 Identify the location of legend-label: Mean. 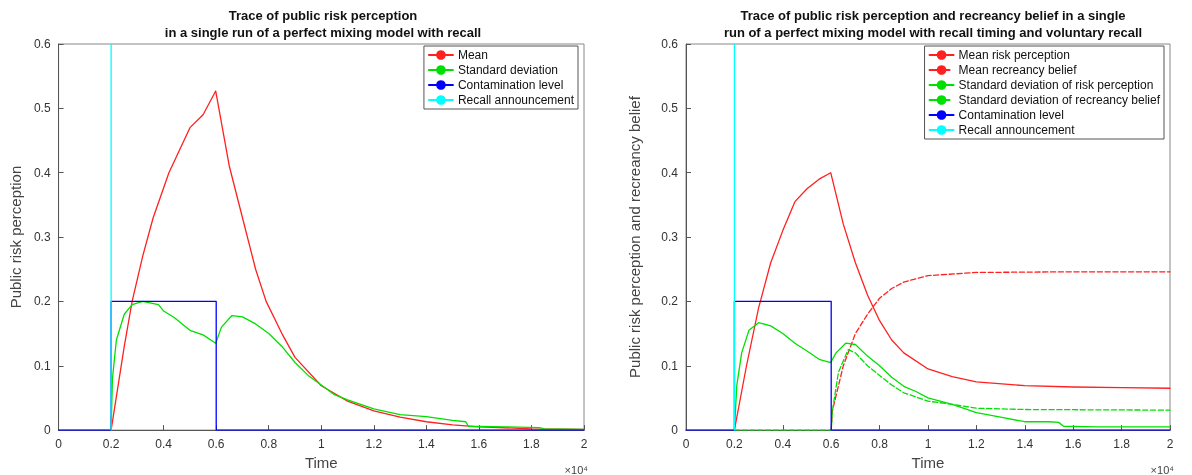
(472, 55).